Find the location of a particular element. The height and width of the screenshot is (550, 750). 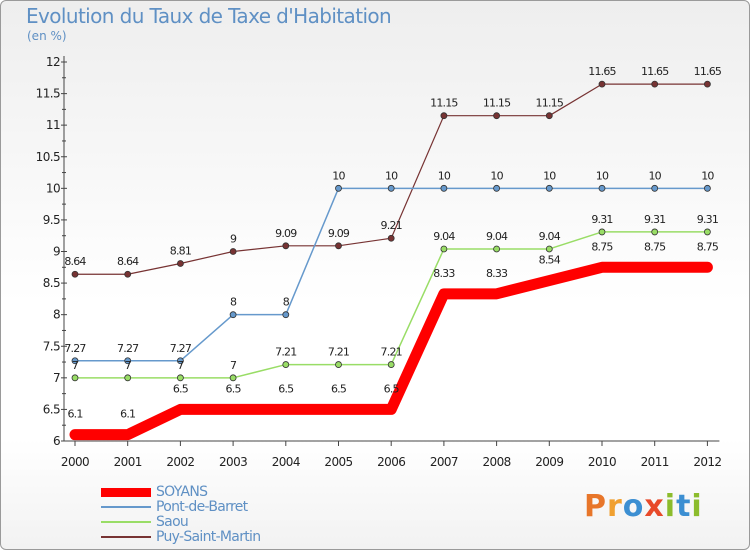

legend-swatch-soyans is located at coordinates (126, 492).